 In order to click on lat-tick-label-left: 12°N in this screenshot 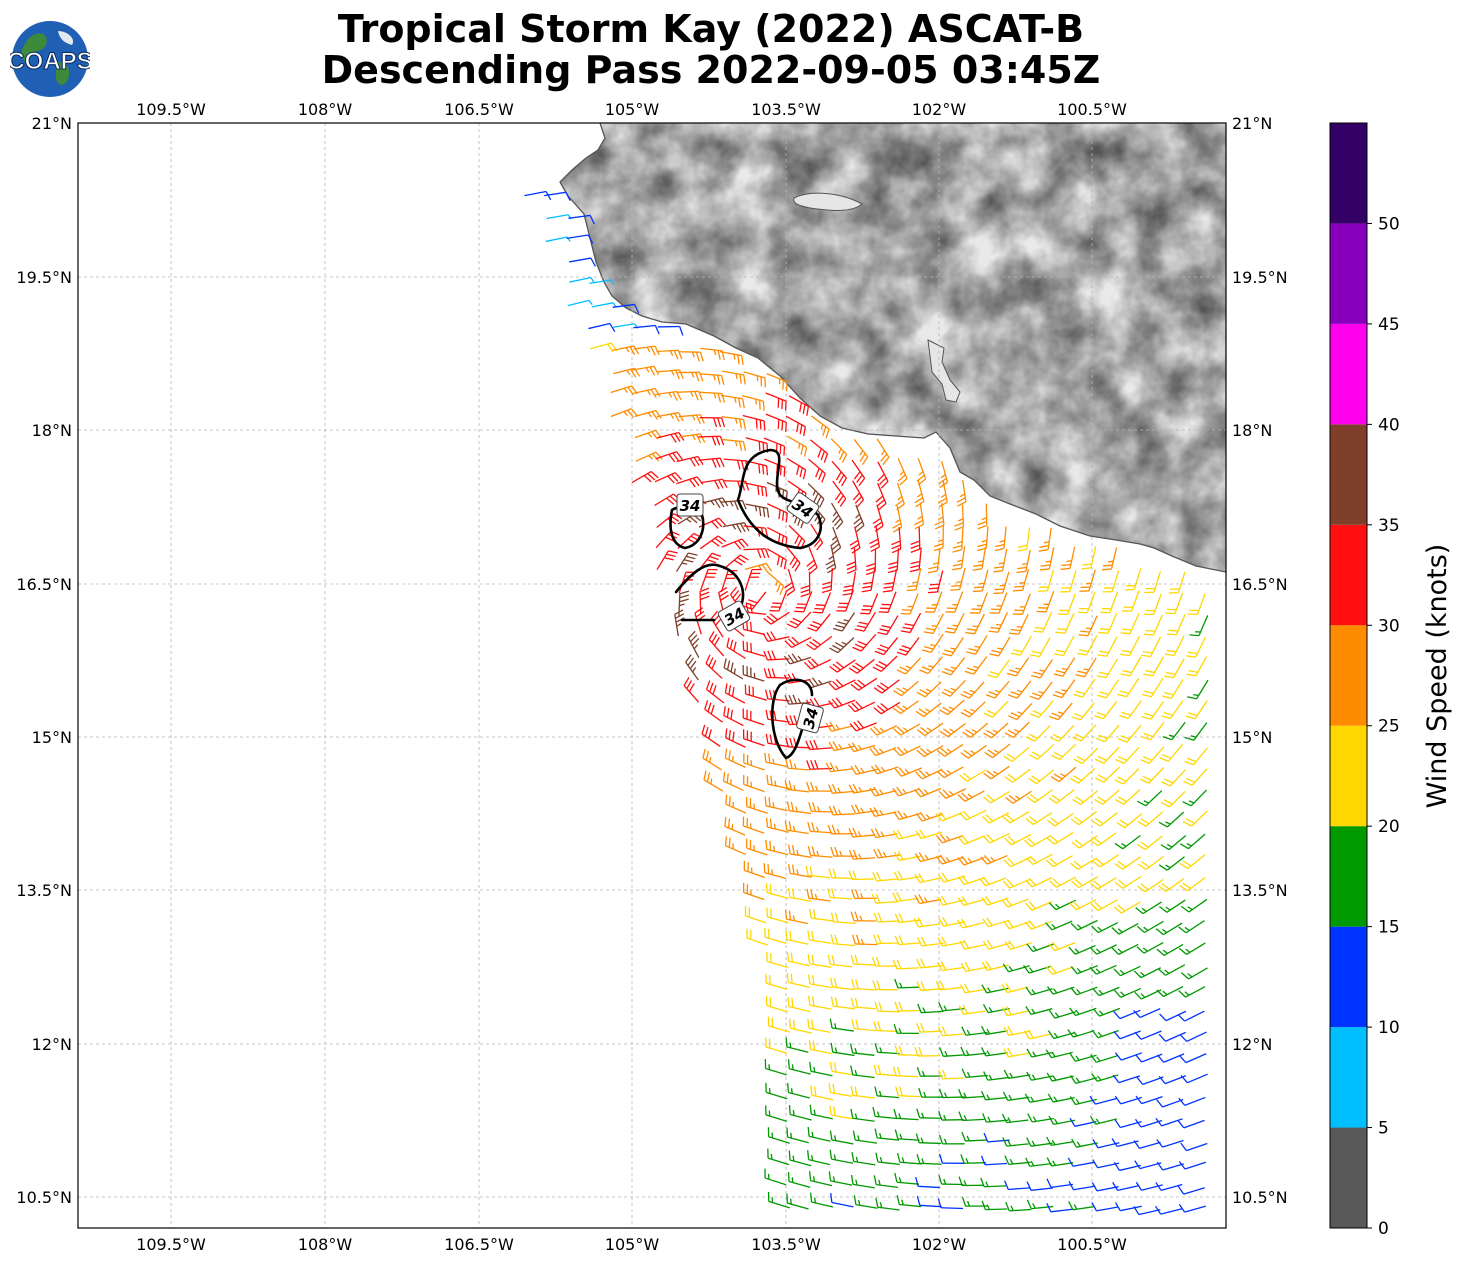, I will do `click(52, 1044)`.